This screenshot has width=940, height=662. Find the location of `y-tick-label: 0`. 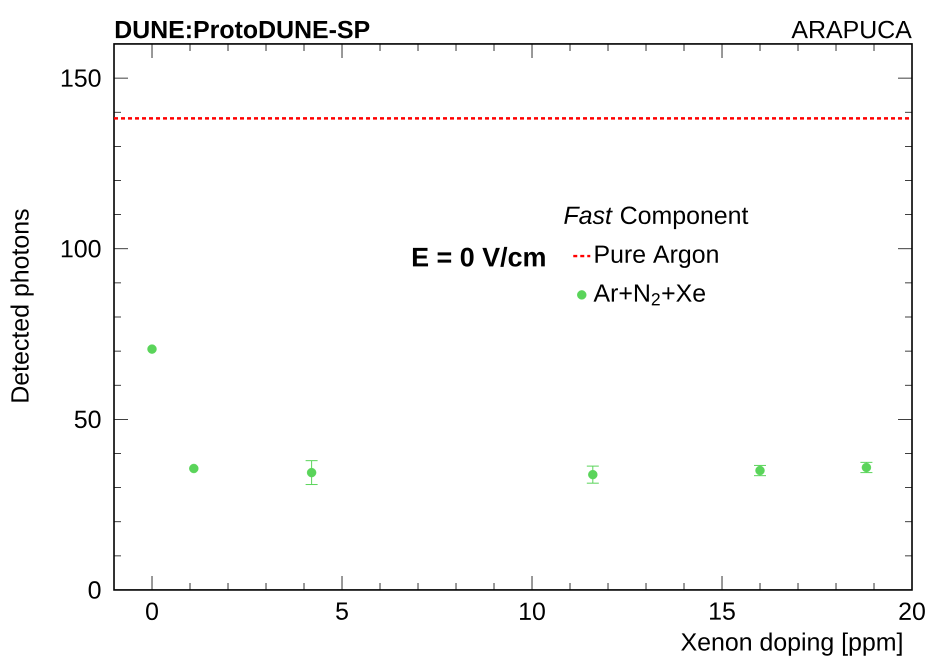

y-tick-label: 0 is located at coordinates (94, 590).